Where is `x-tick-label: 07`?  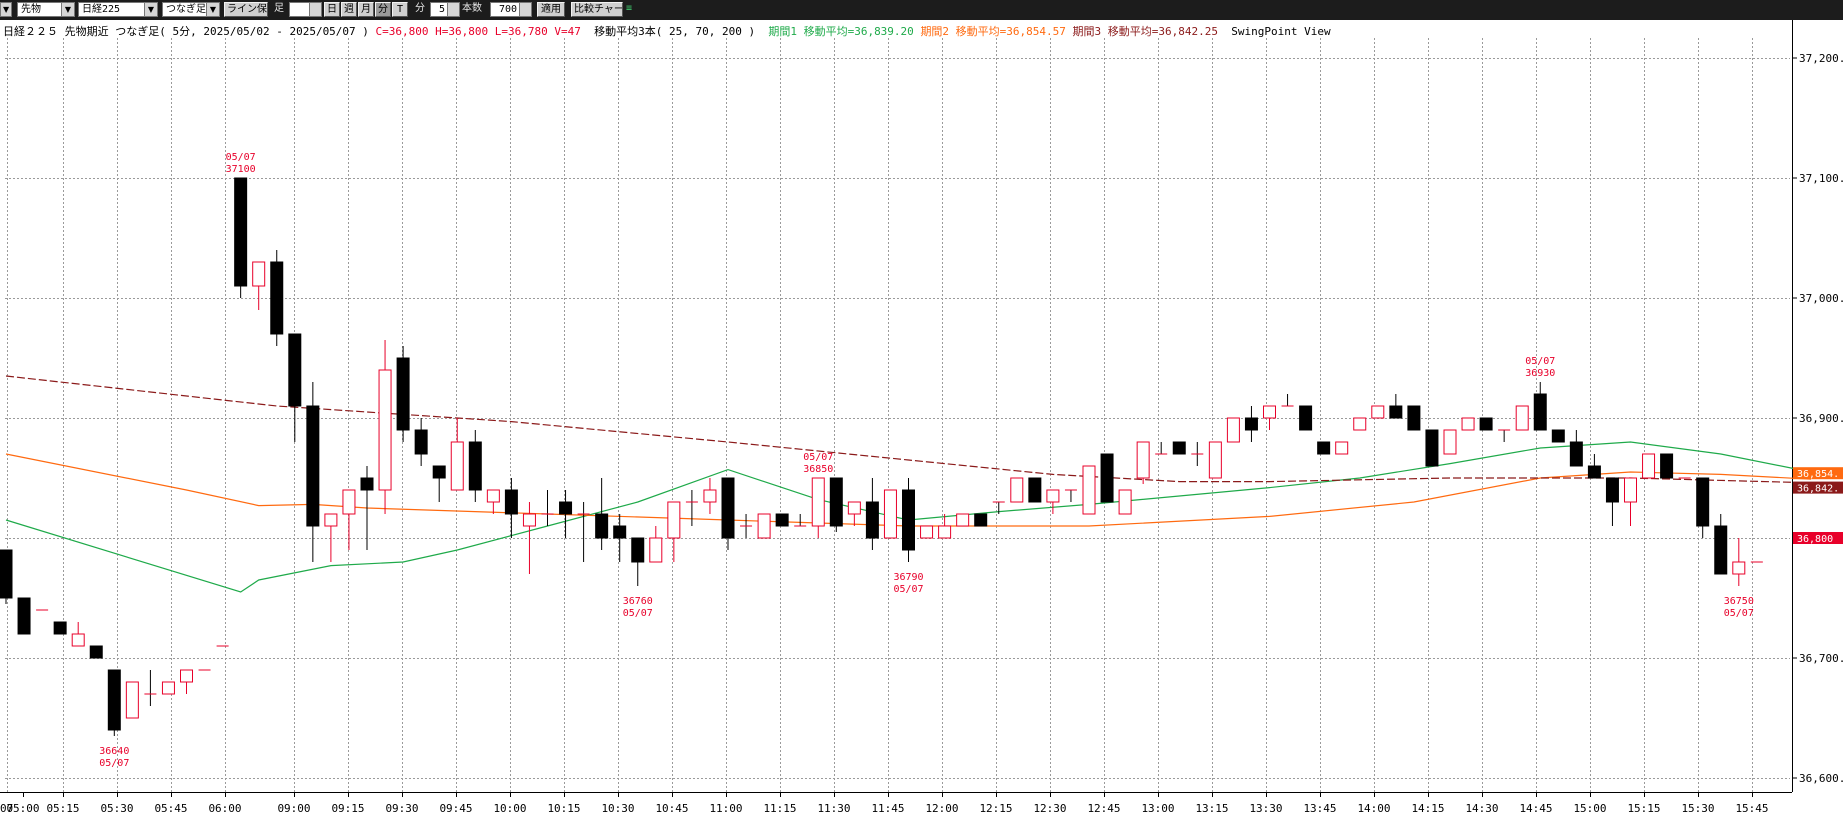 x-tick-label: 07 is located at coordinates (6, 808).